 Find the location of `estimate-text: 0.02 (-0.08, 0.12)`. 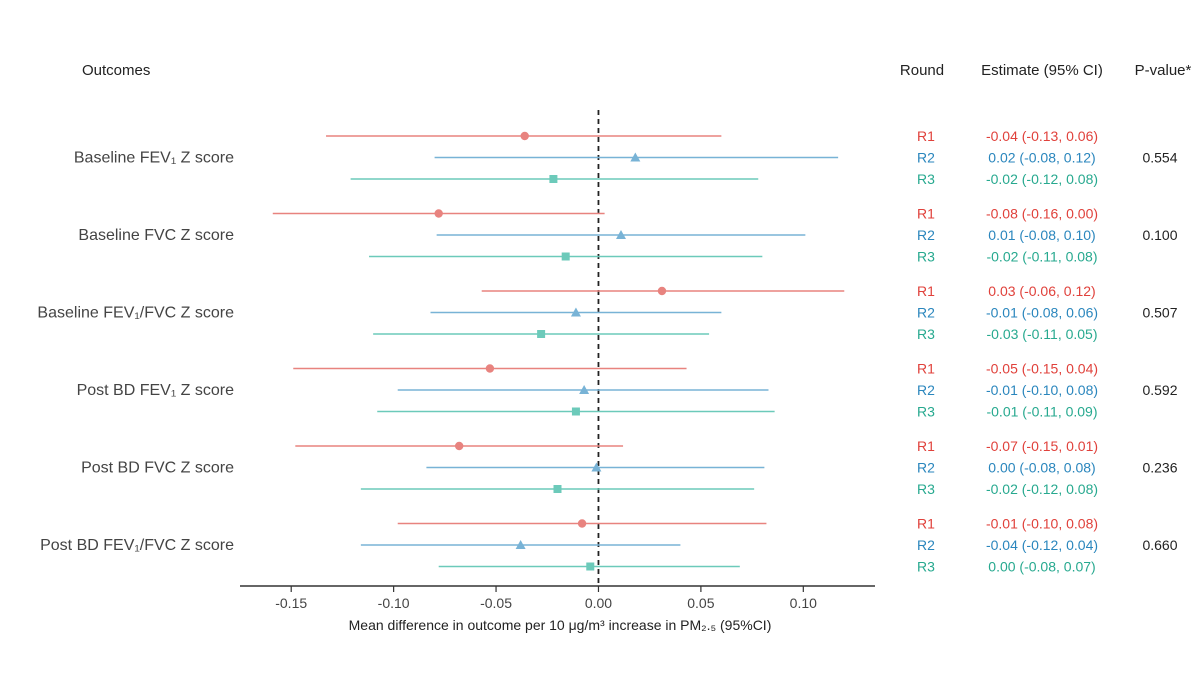

estimate-text: 0.02 (-0.08, 0.12) is located at coordinates (1041, 158).